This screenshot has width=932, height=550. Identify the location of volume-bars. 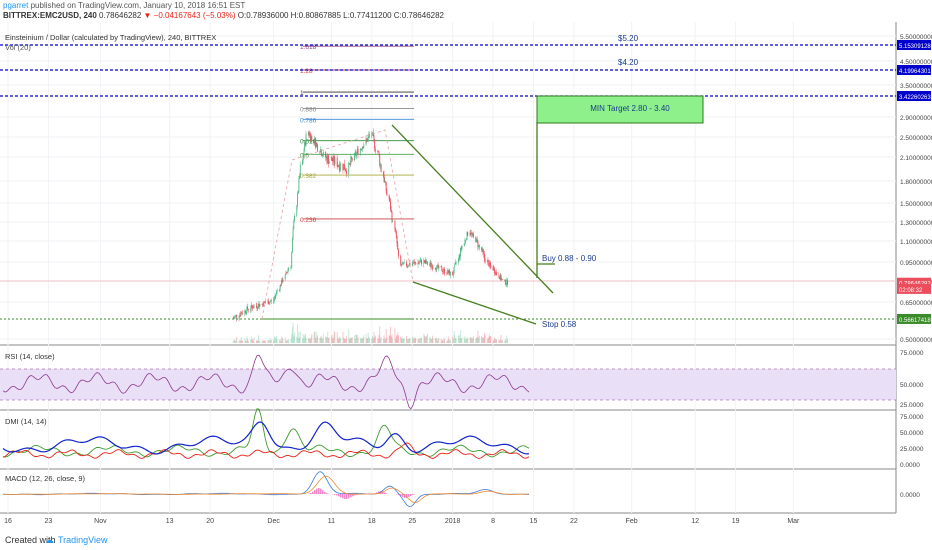
(370, 332).